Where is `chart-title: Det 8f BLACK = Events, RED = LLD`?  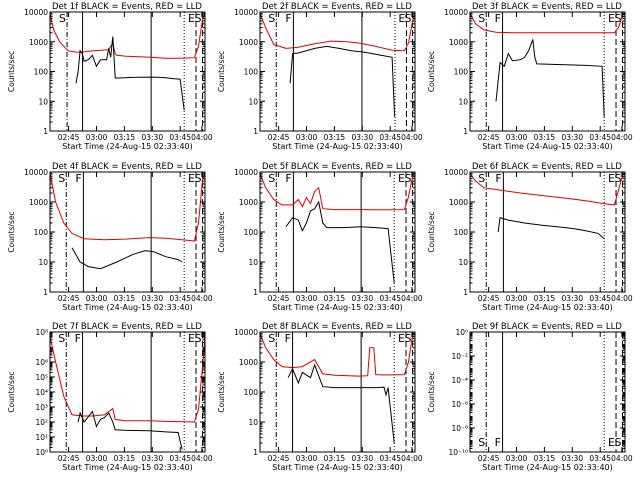
chart-title: Det 8f BLACK = Events, RED = LLD is located at coordinates (337, 327).